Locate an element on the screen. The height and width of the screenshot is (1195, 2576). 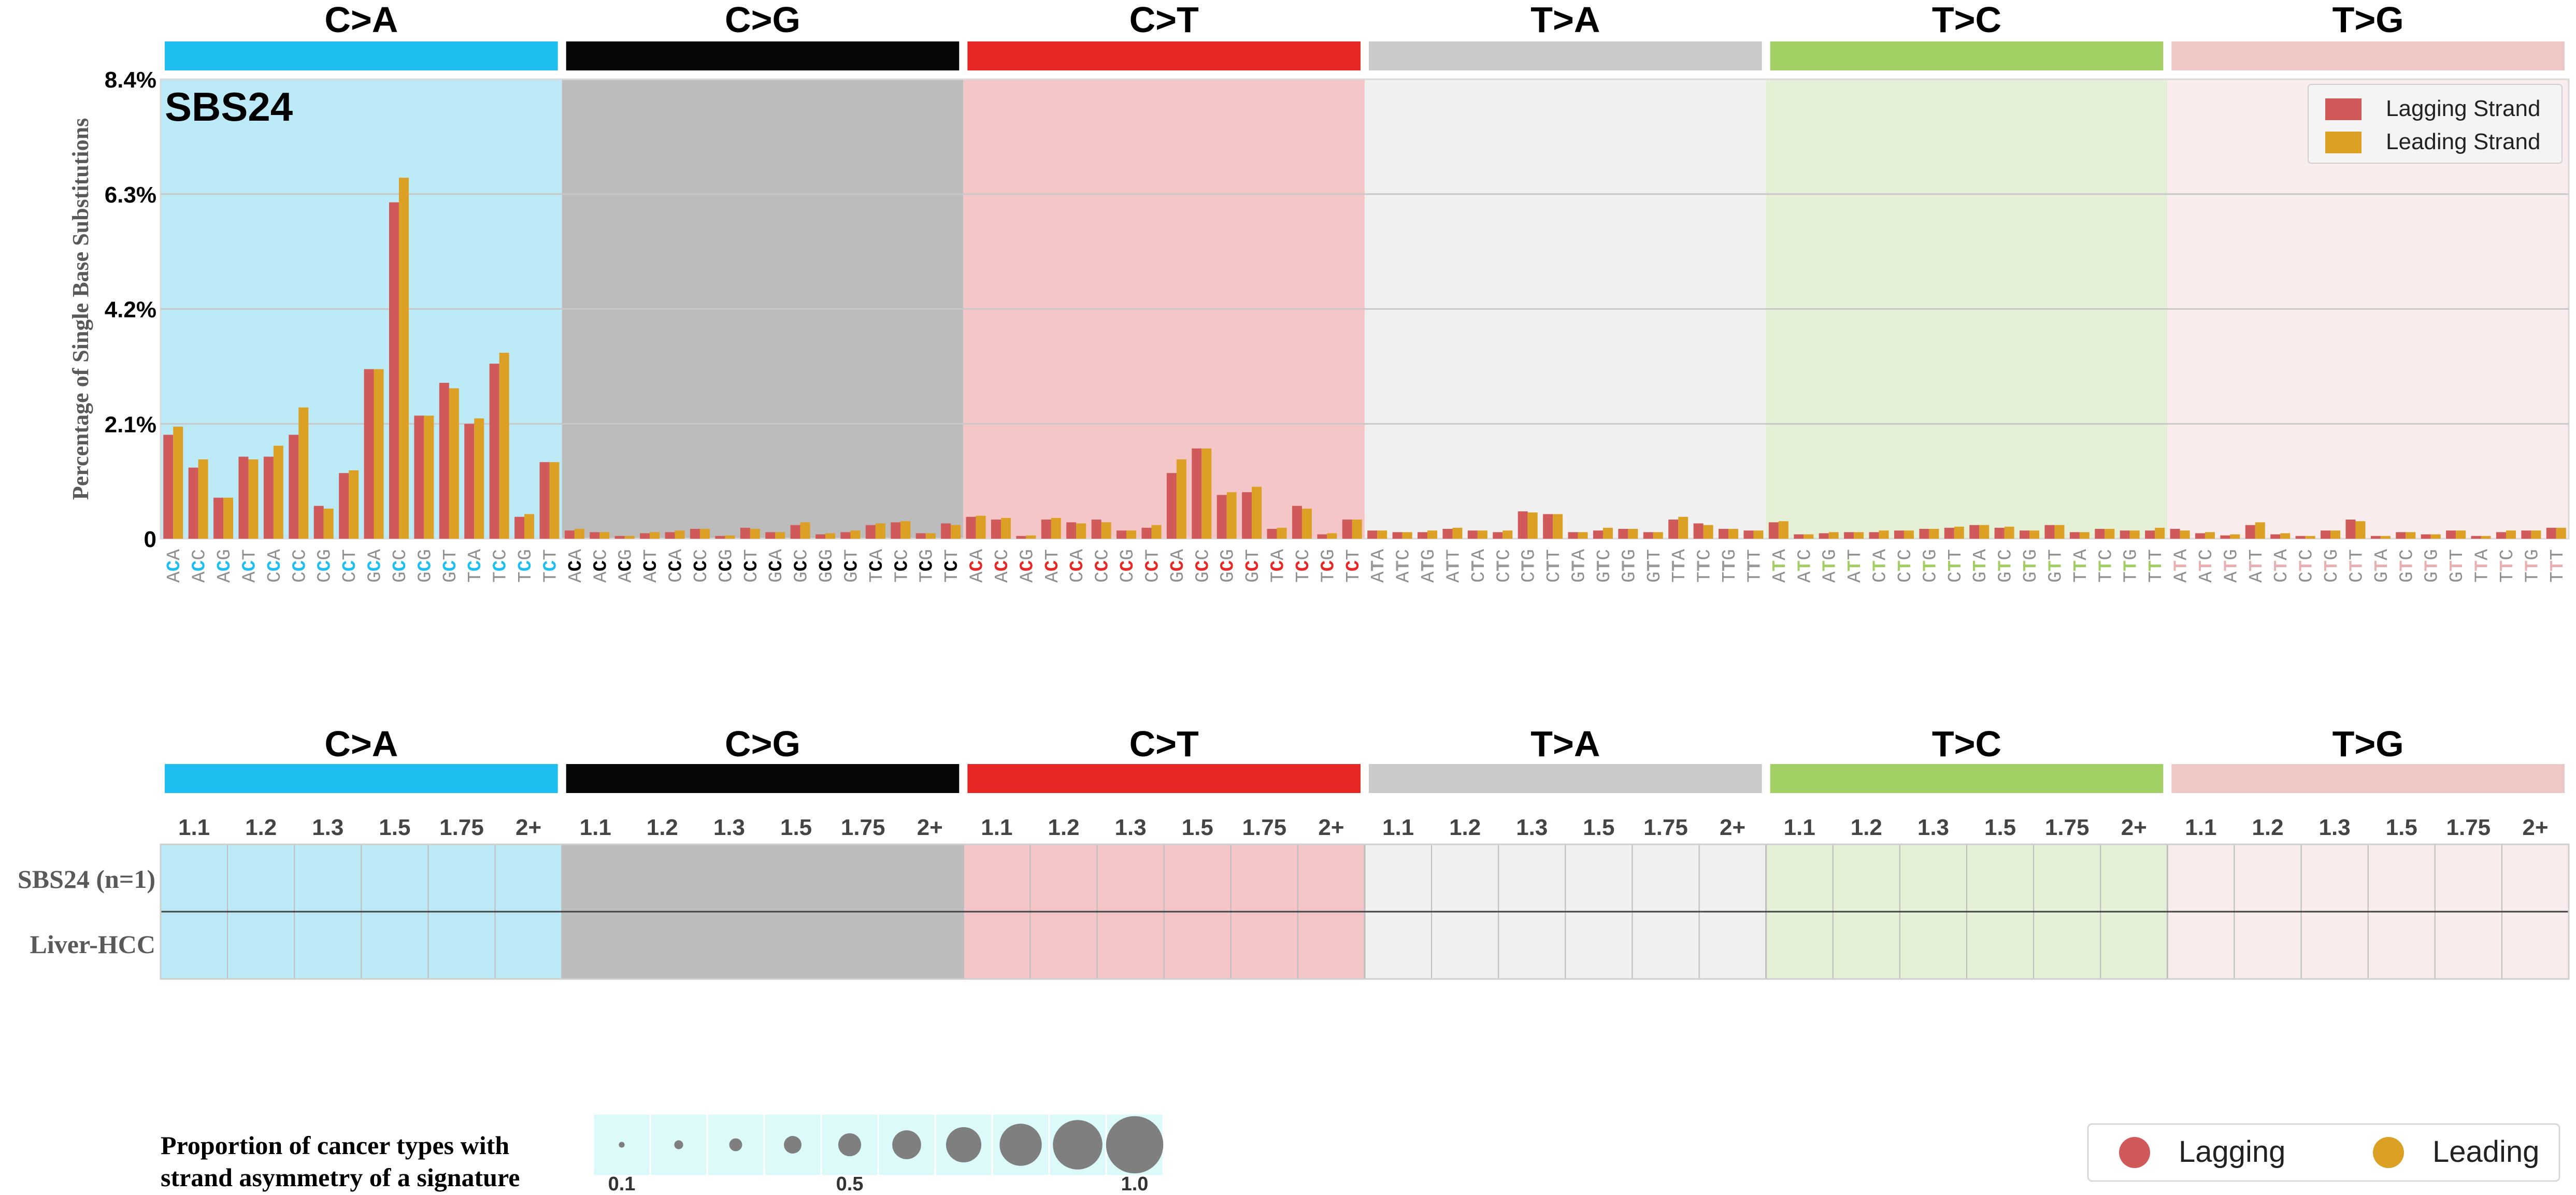
x-tick-label-15: TCT is located at coordinates (550, 566).